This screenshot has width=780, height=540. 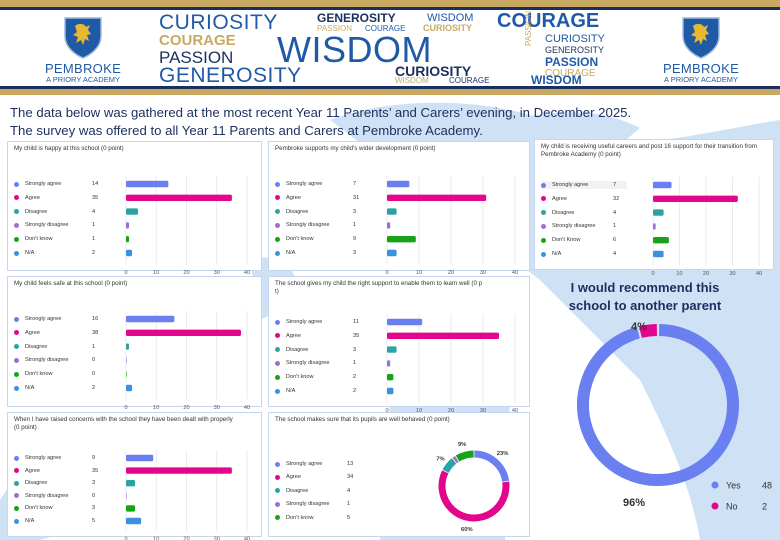 What do you see at coordinates (615, 254) in the screenshot?
I see `legend-value: 4` at bounding box center [615, 254].